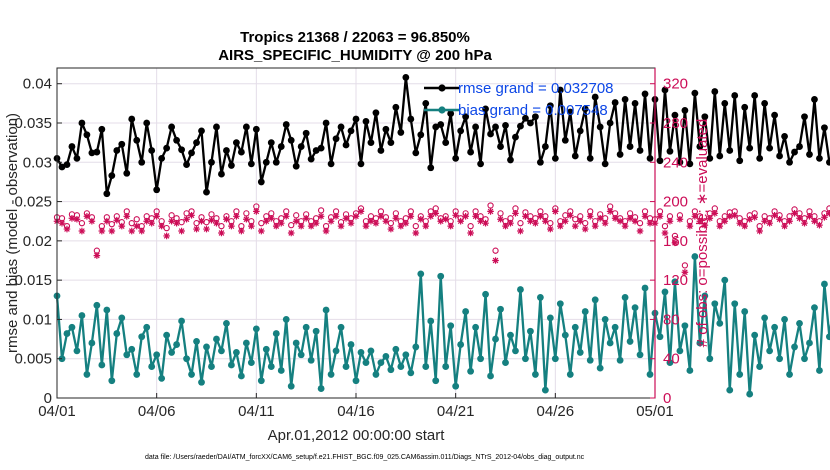 This screenshot has height=470, width=830. What do you see at coordinates (675, 202) in the screenshot?
I see `y-right-tick-label: 200` at bounding box center [675, 202].